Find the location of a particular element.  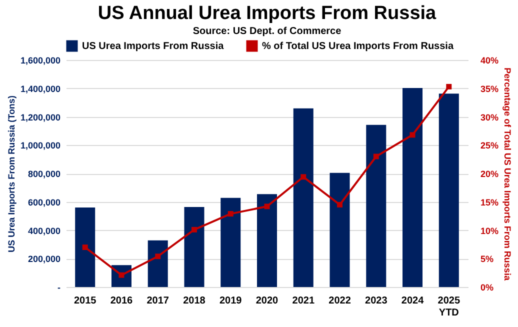

y-axis-title: US Urea Imports From Russia (Tons) is located at coordinates (11, 174).